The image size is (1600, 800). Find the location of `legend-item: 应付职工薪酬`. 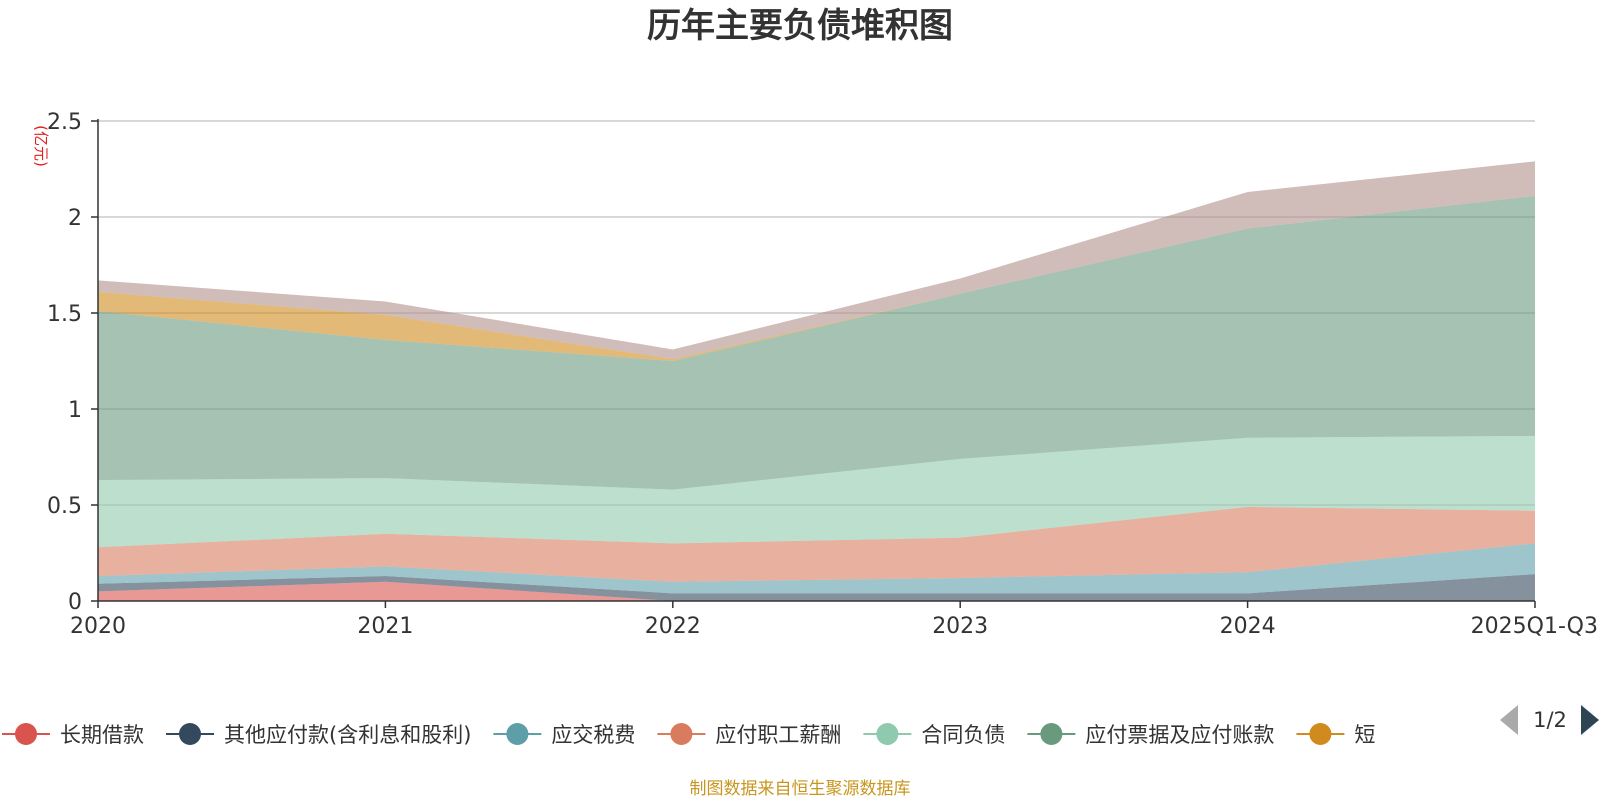

legend-item: 应付职工薪酬 is located at coordinates (749, 735).